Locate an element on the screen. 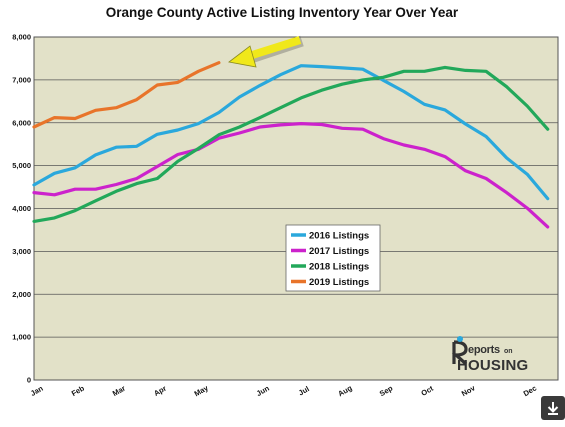  download-arrow-icon is located at coordinates (553, 408).